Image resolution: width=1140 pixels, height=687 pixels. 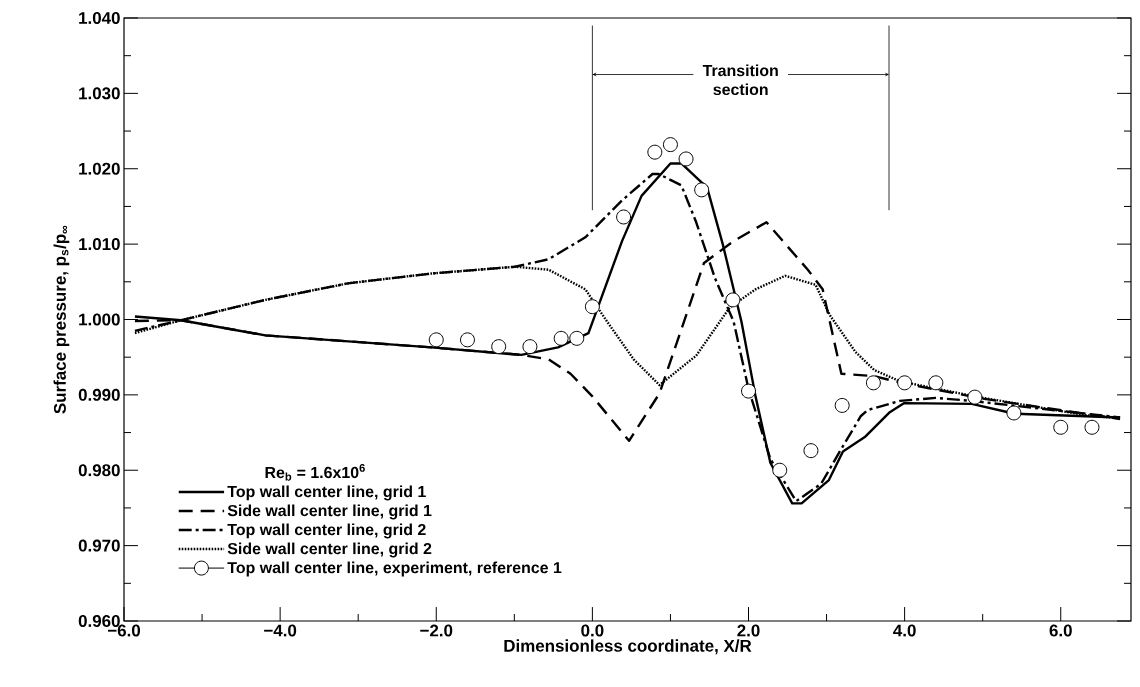 What do you see at coordinates (326, 531) in the screenshot?
I see `legend-label: Top wall center line, grid 2` at bounding box center [326, 531].